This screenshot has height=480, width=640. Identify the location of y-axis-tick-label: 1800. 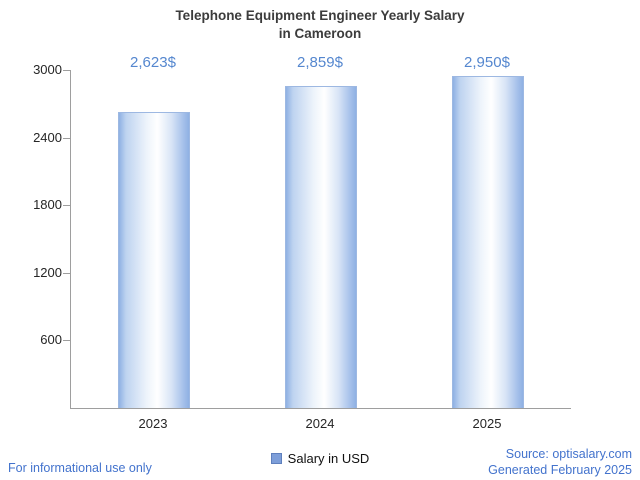
(47, 205).